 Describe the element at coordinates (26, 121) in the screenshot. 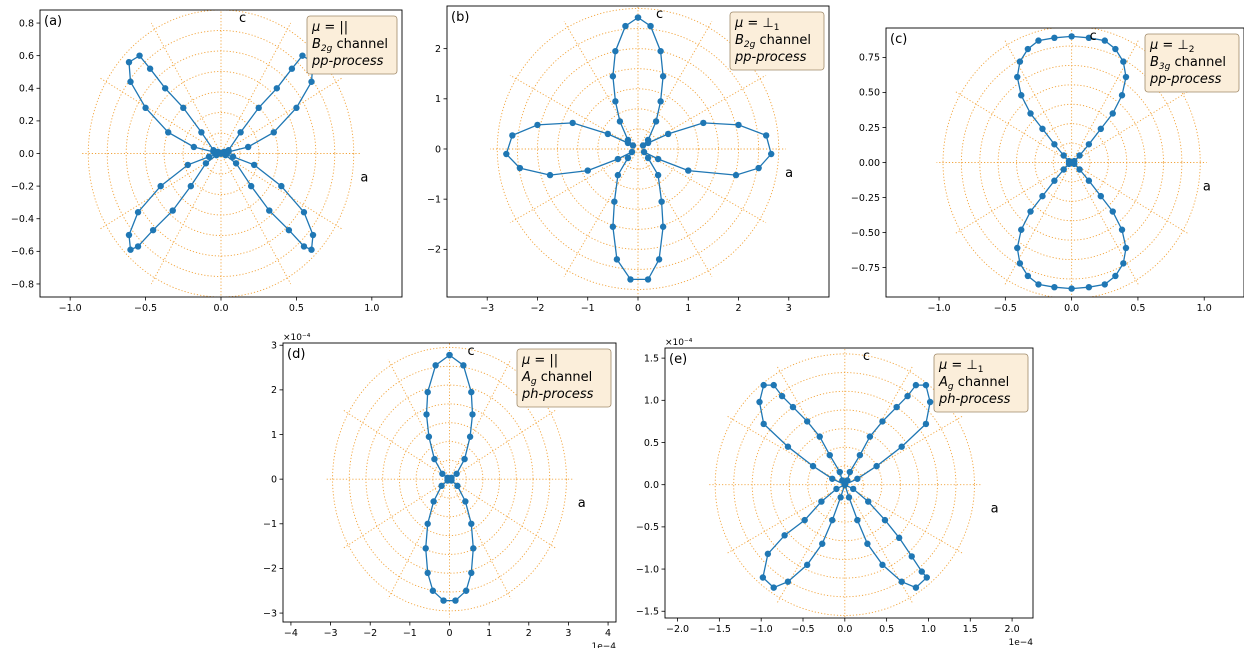

I see `y-tick-label: 0.2` at that location.